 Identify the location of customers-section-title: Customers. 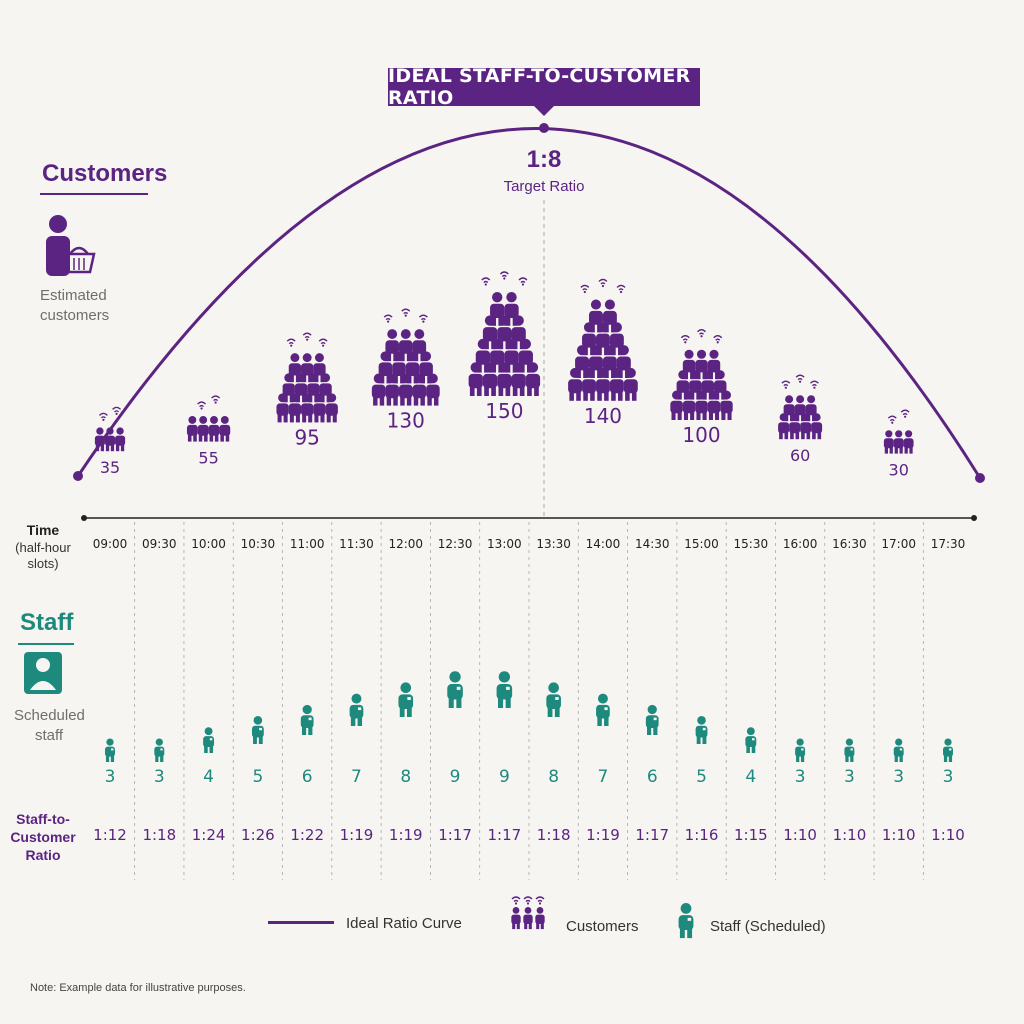
(105, 173).